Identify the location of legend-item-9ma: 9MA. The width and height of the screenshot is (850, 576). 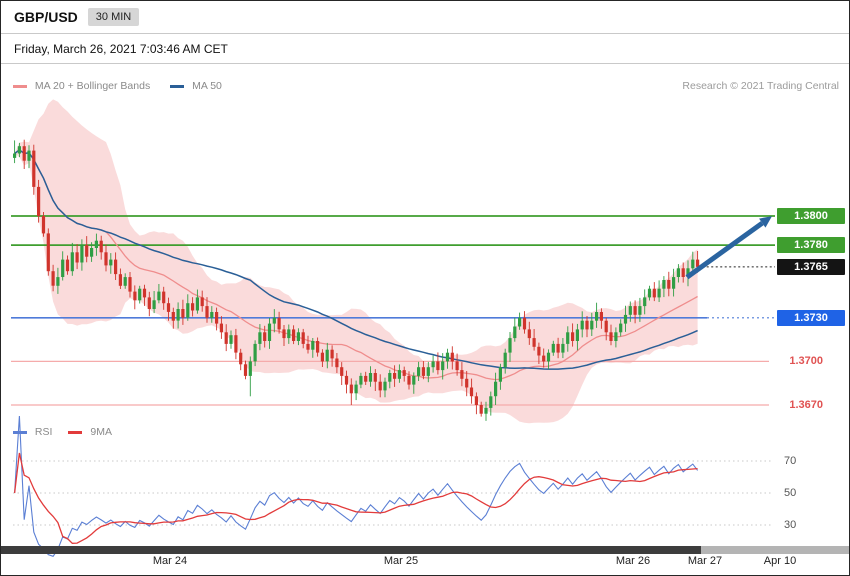
(90, 432).